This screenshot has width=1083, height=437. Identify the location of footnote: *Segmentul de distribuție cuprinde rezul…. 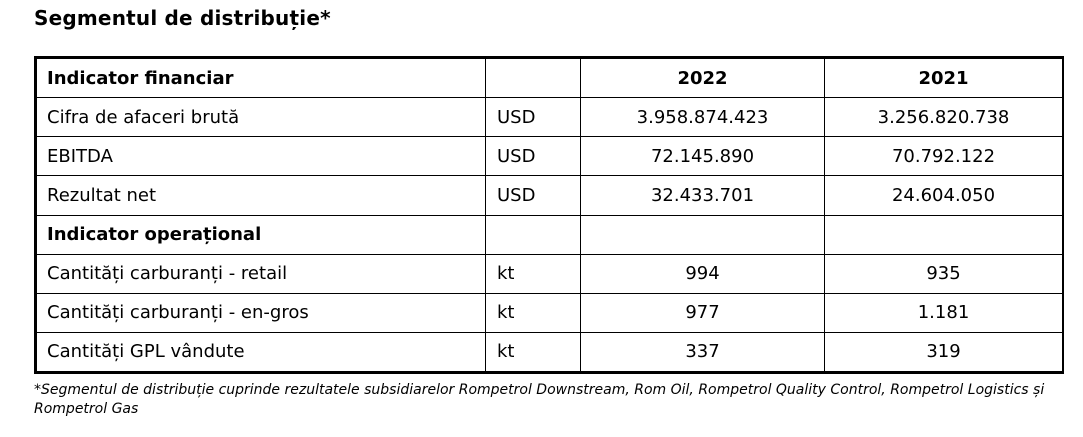
(539, 399).